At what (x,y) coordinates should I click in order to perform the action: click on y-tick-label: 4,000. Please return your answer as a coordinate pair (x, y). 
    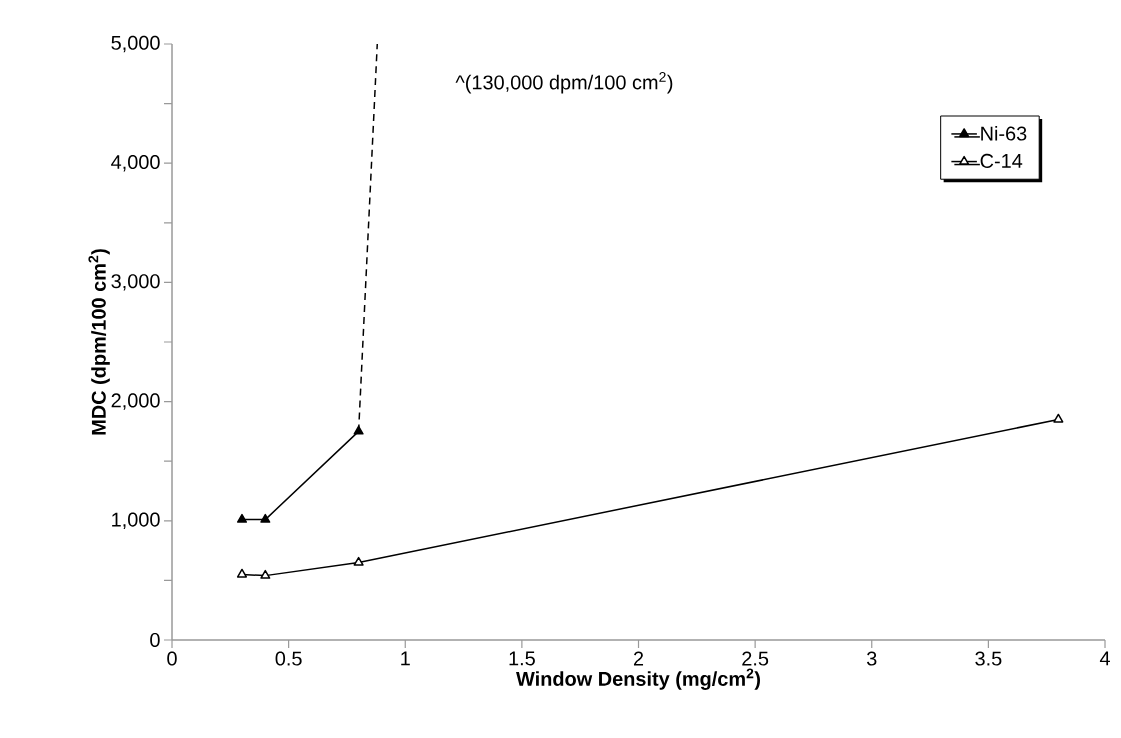
    Looking at the image, I should click on (135, 163).